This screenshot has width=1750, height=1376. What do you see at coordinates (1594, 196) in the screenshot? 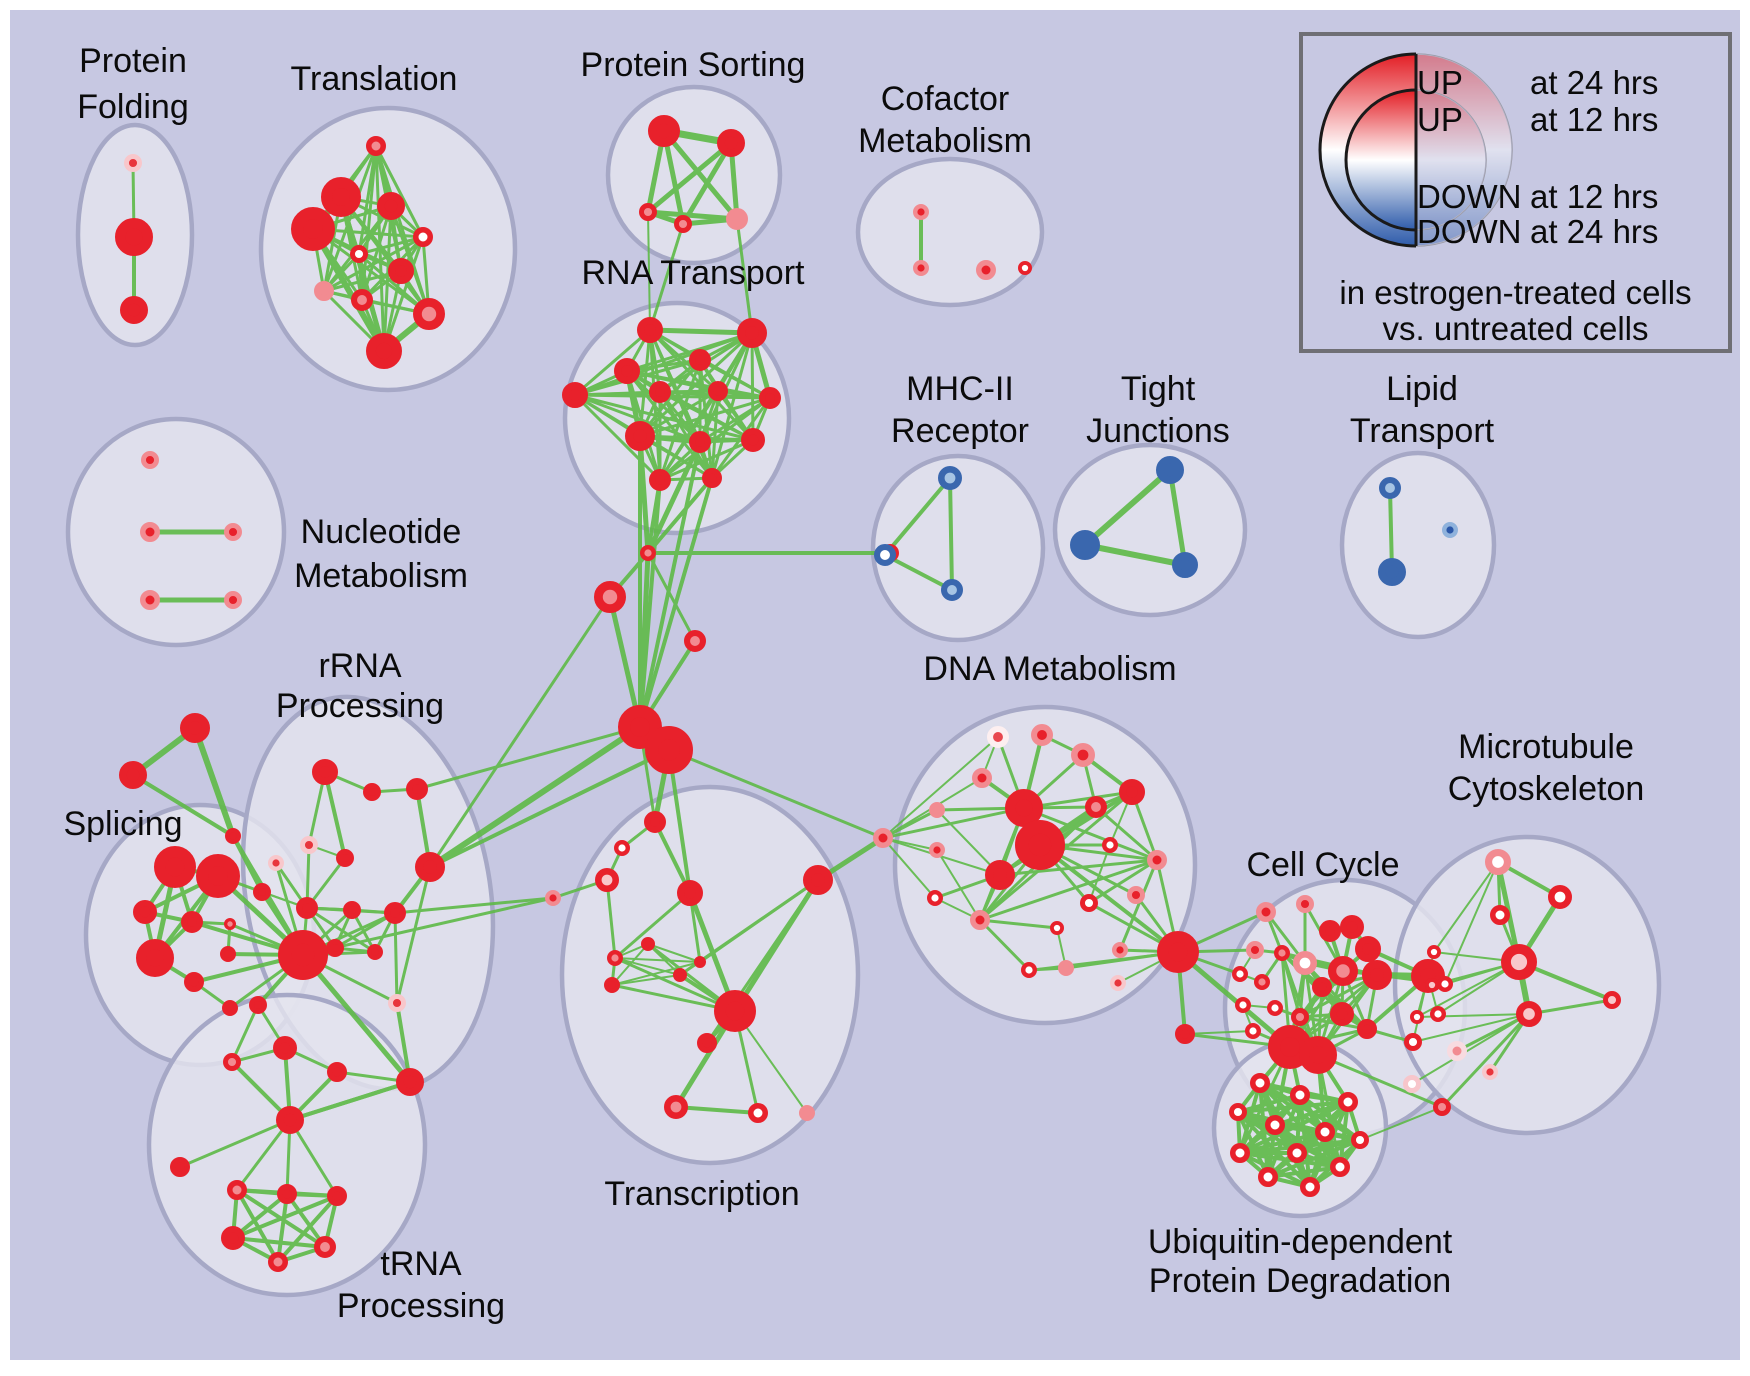
I see `legend-down-12-time: at 12 hrs` at bounding box center [1594, 196].